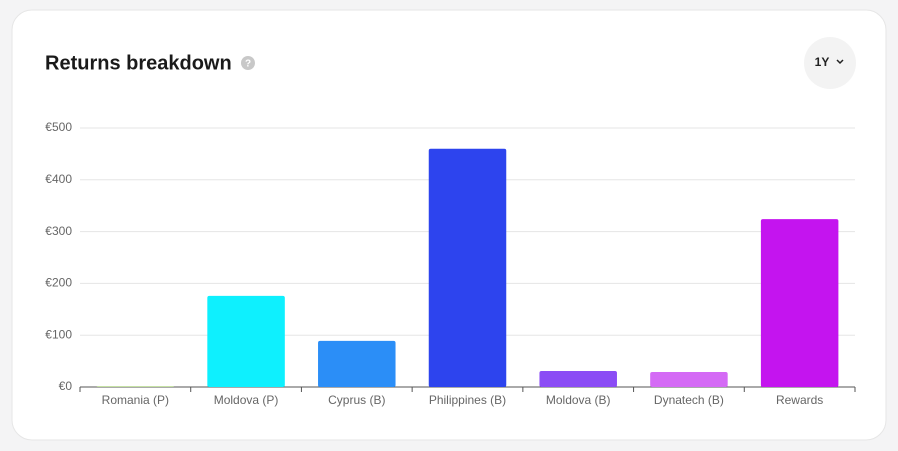 Image resolution: width=898 pixels, height=451 pixels. Describe the element at coordinates (135, 400) in the screenshot. I see `x-tick-label: Romania (P)` at that location.